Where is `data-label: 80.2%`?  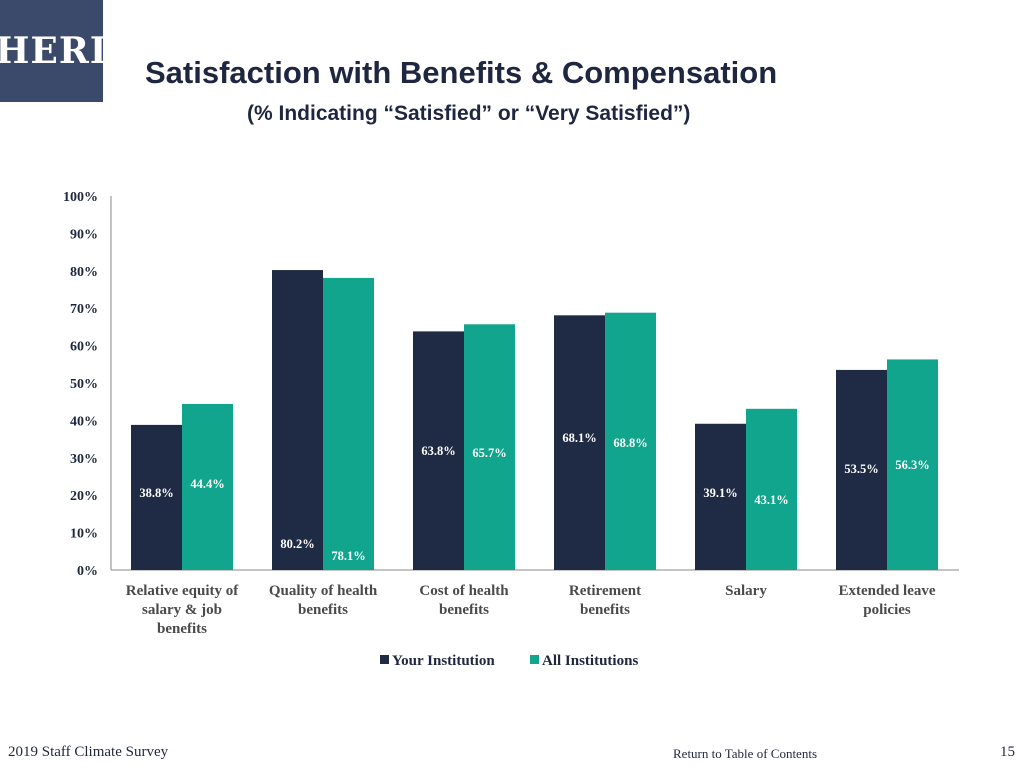
data-label: 80.2% is located at coordinates (297, 544).